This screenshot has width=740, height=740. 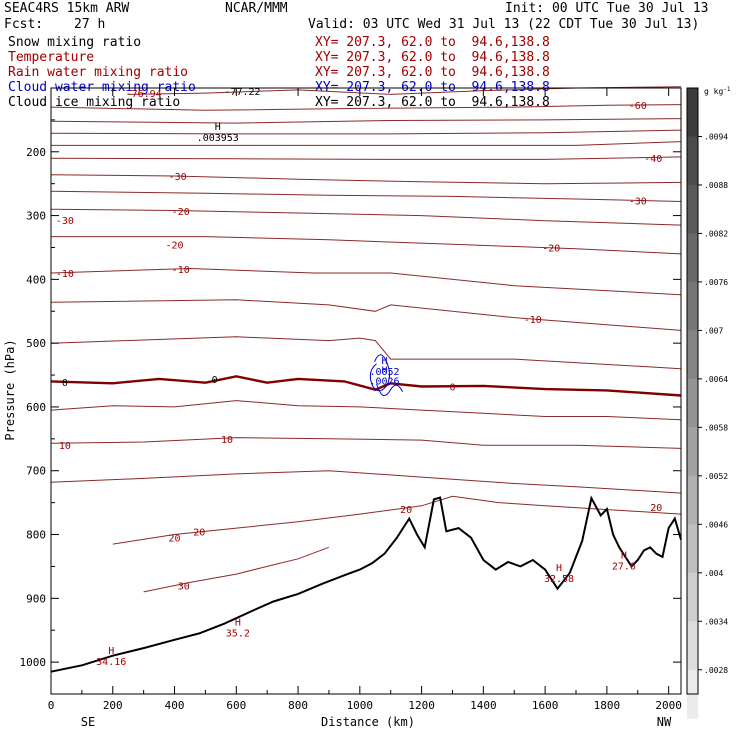 I want to click on colorbar-label-8: .0046, so click(x=716, y=524).